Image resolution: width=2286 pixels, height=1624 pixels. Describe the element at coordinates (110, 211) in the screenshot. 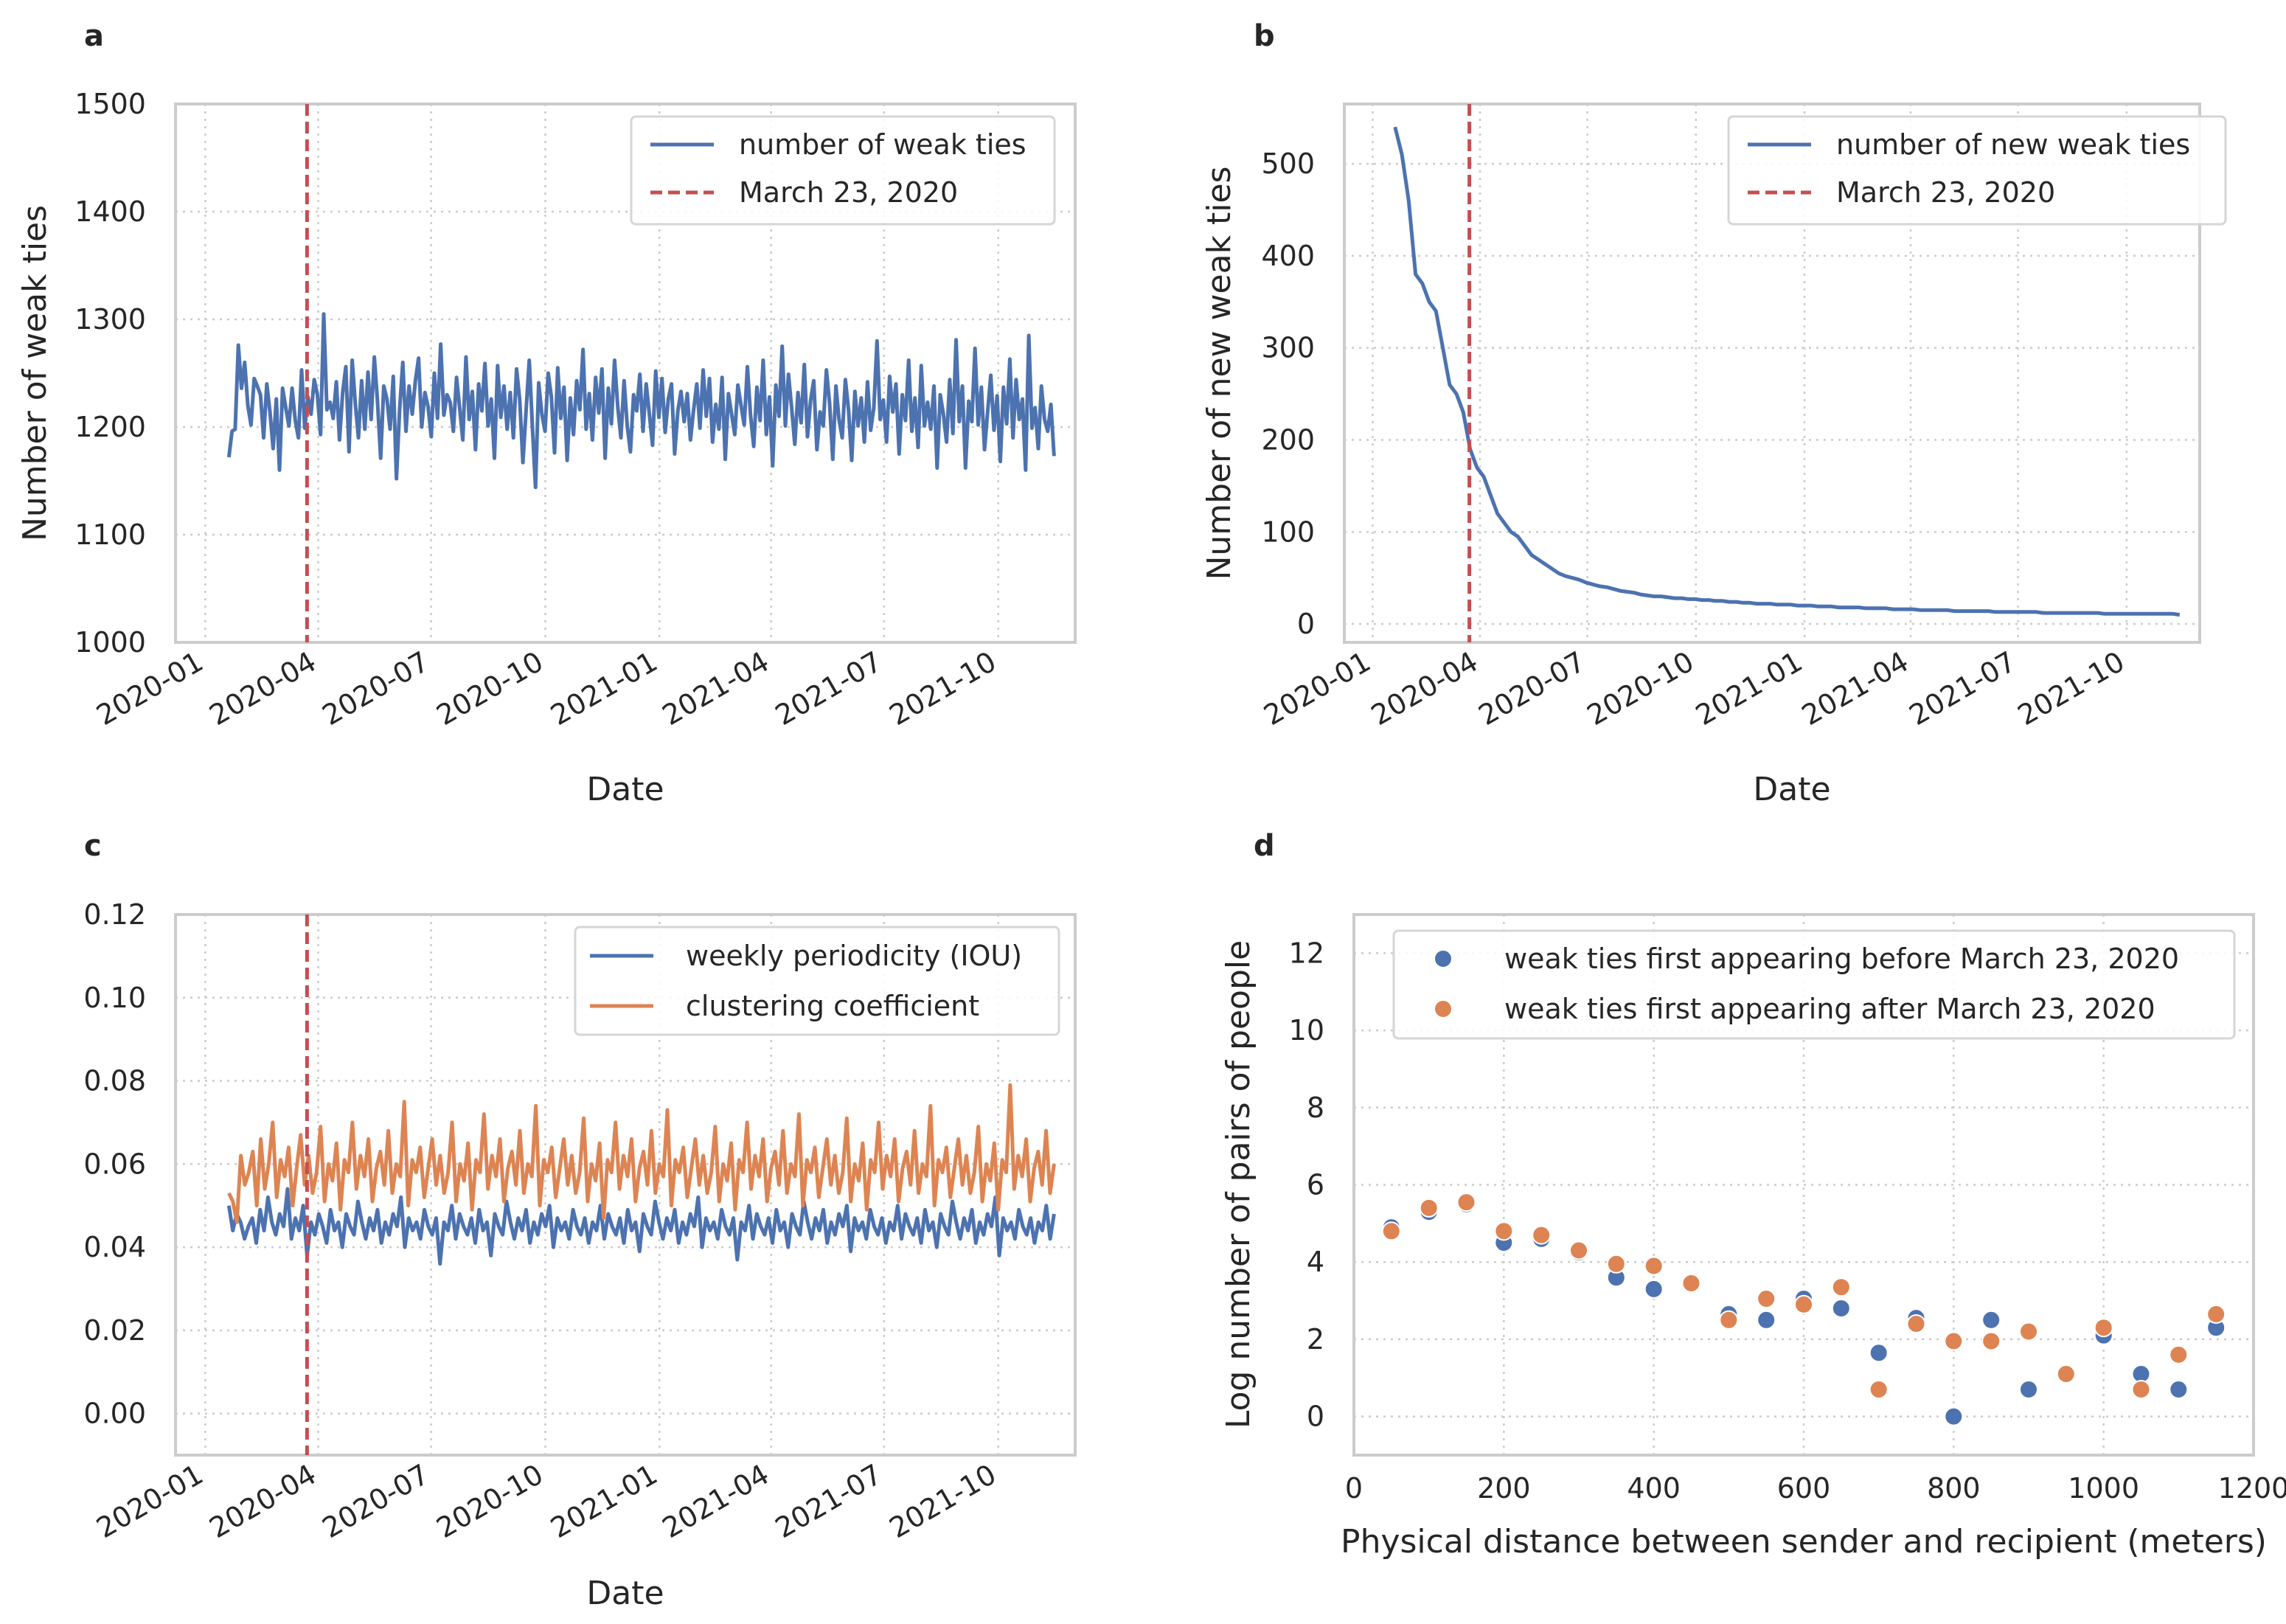

I see `panel-a-y-tick-label: 1400` at that location.